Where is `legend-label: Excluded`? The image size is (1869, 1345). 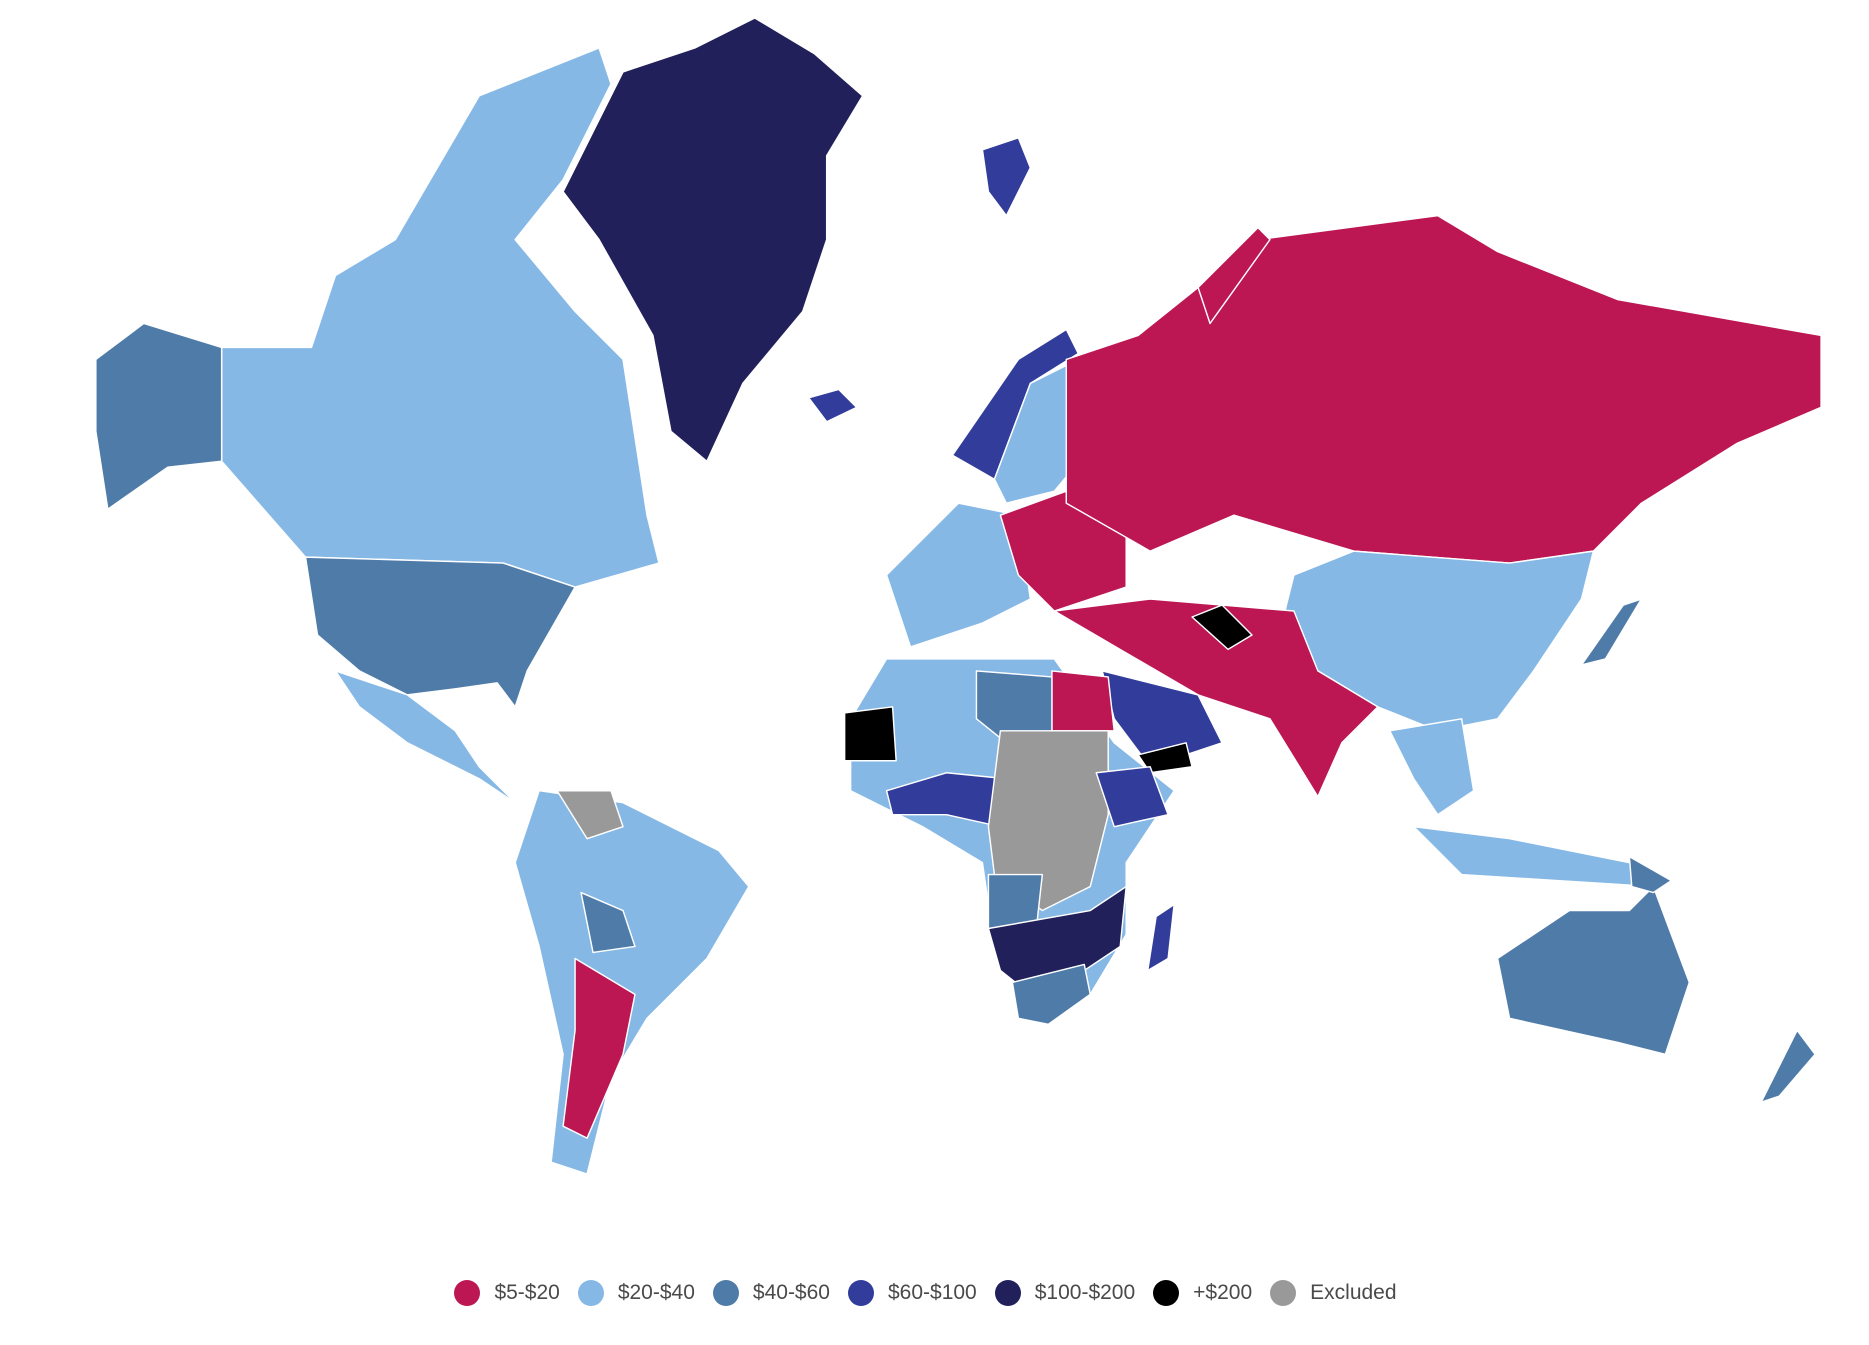 legend-label: Excluded is located at coordinates (1353, 1292).